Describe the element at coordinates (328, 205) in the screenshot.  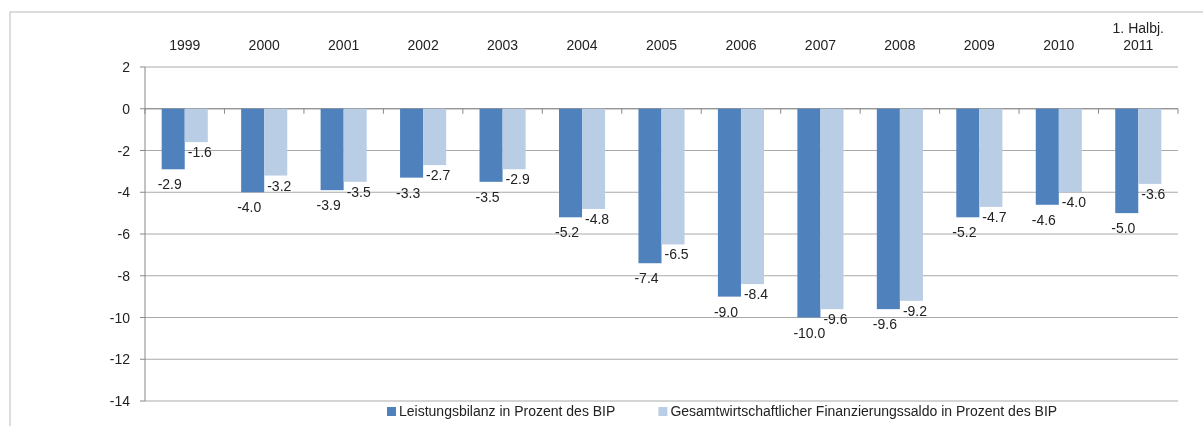
I see `data-label: -3.9` at that location.